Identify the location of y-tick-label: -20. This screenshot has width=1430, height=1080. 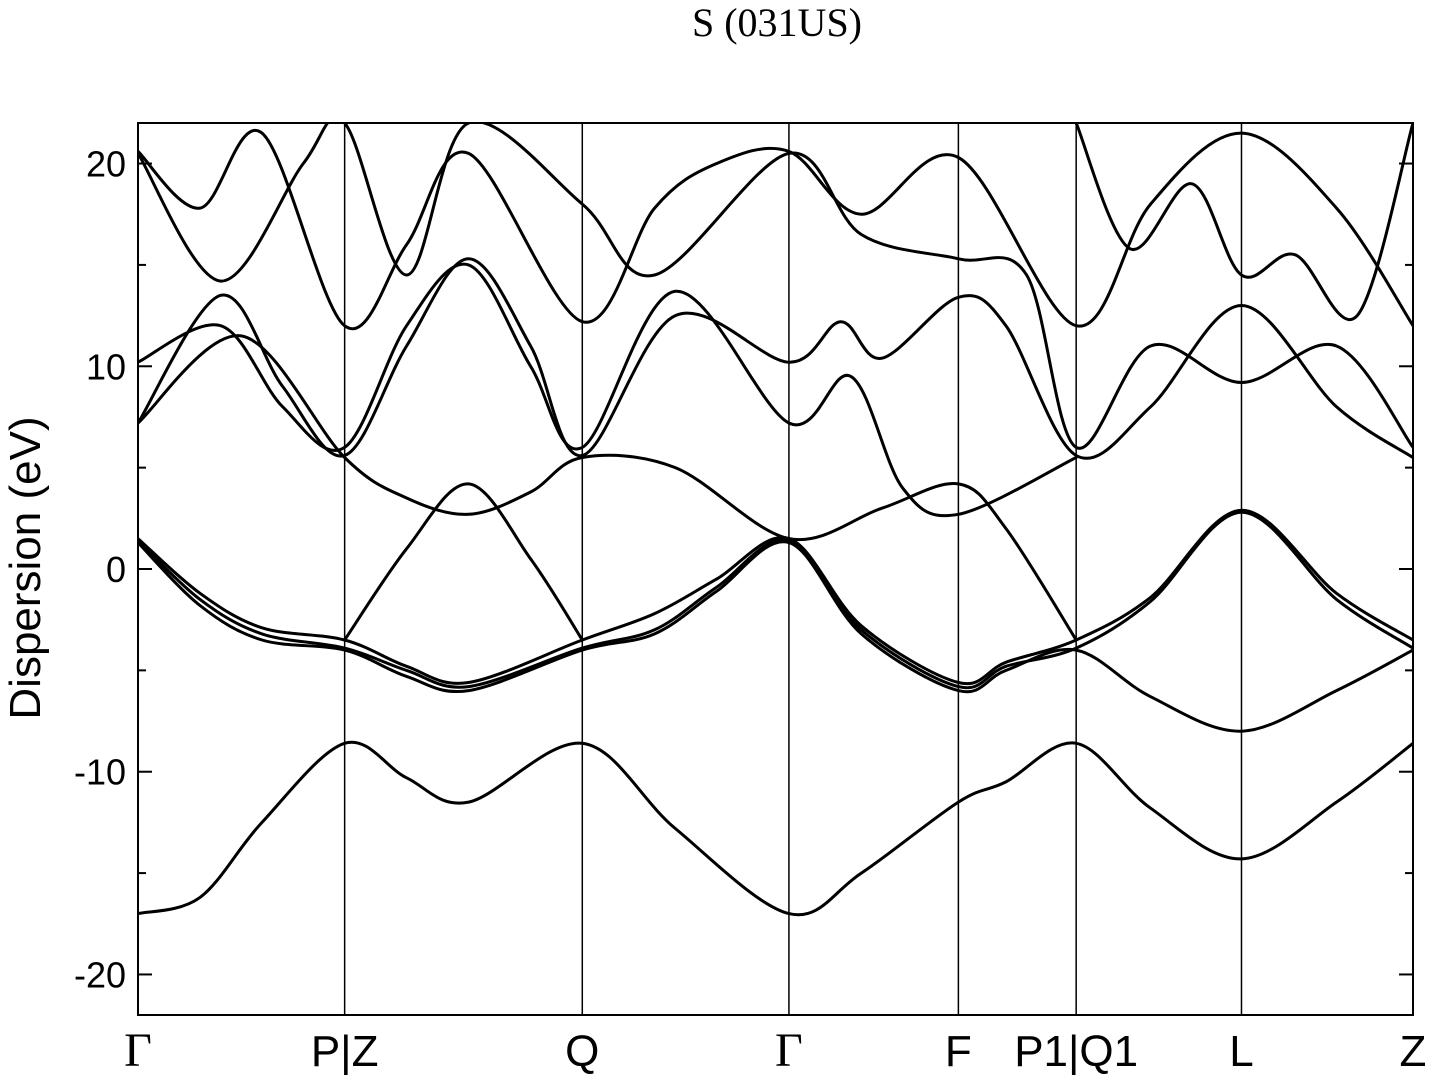
(100, 974).